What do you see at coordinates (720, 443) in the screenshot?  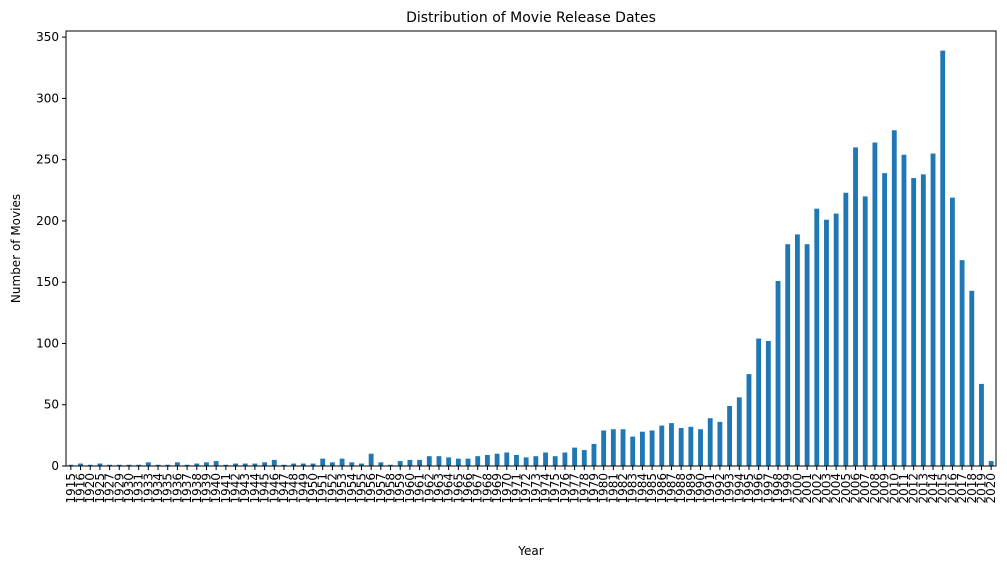 I see `bar-1992` at bounding box center [720, 443].